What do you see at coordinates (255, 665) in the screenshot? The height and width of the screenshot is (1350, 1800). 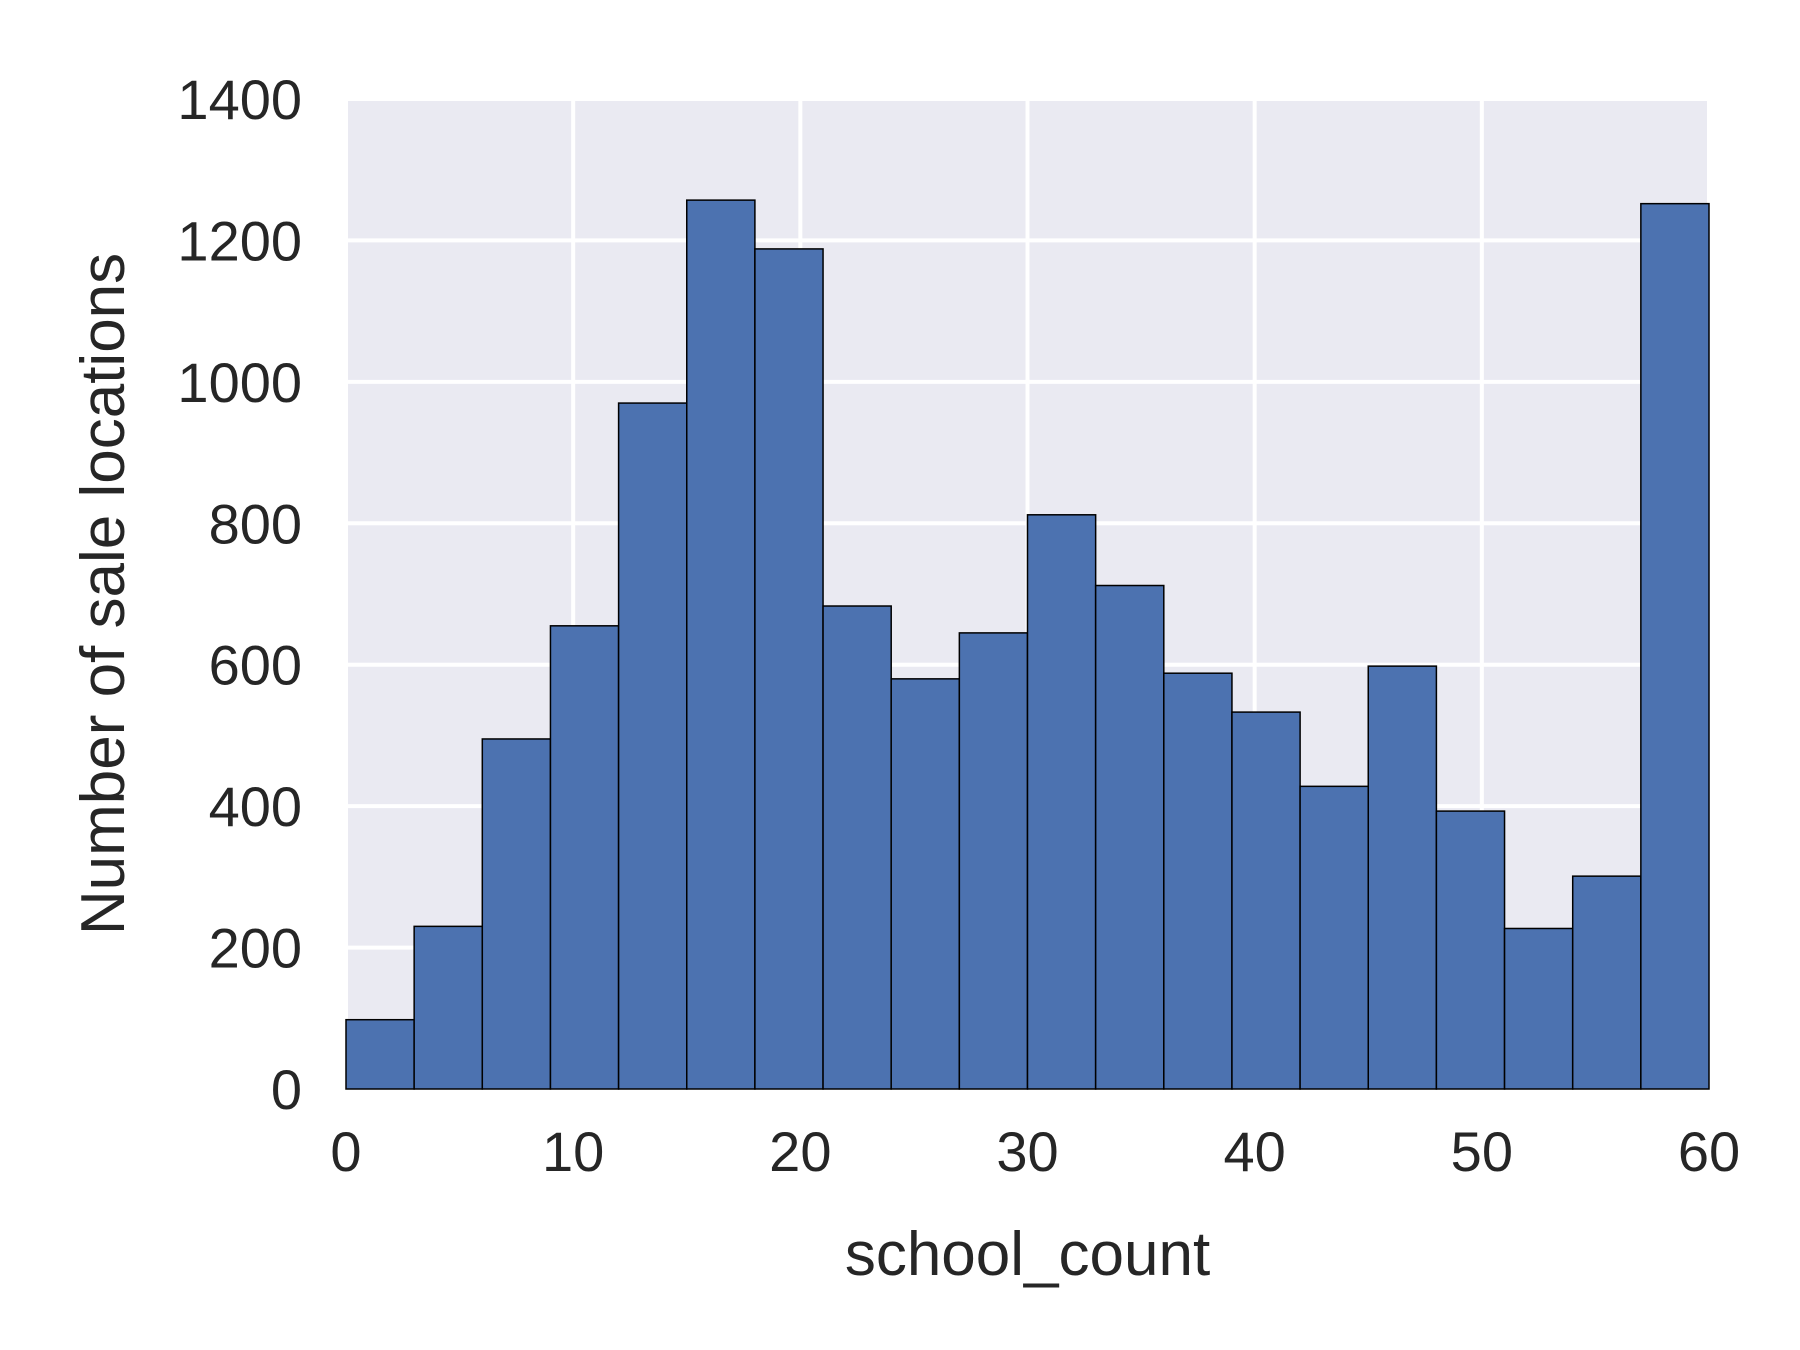 I see `y-tick-label: 600` at bounding box center [255, 665].